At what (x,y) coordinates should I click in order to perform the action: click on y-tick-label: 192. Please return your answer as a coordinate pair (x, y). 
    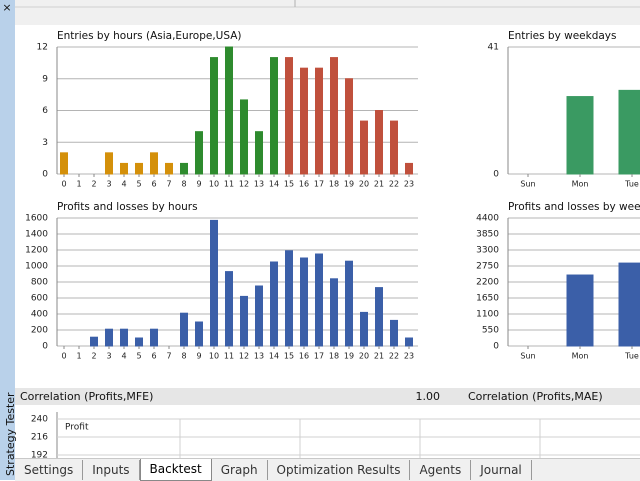
    Looking at the image, I should click on (39, 456).